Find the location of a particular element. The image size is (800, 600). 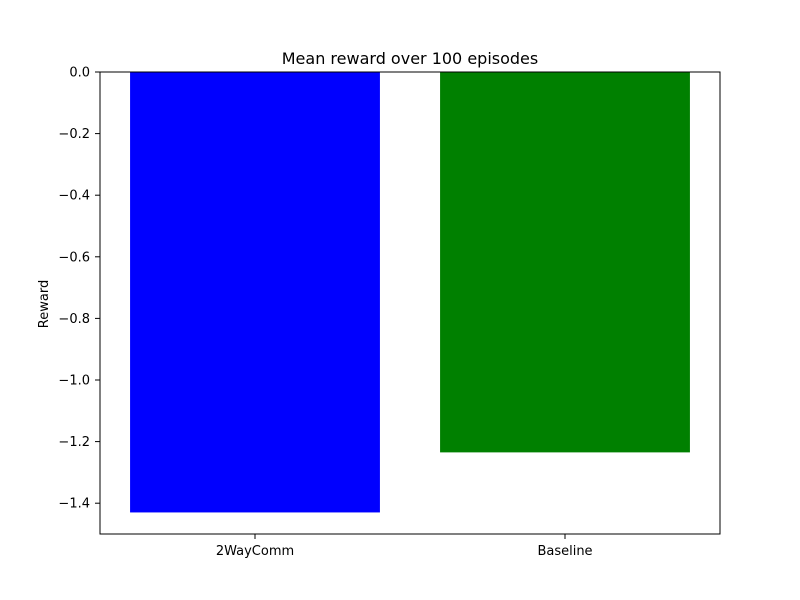

x-tick-label: Baseline is located at coordinates (564, 551).